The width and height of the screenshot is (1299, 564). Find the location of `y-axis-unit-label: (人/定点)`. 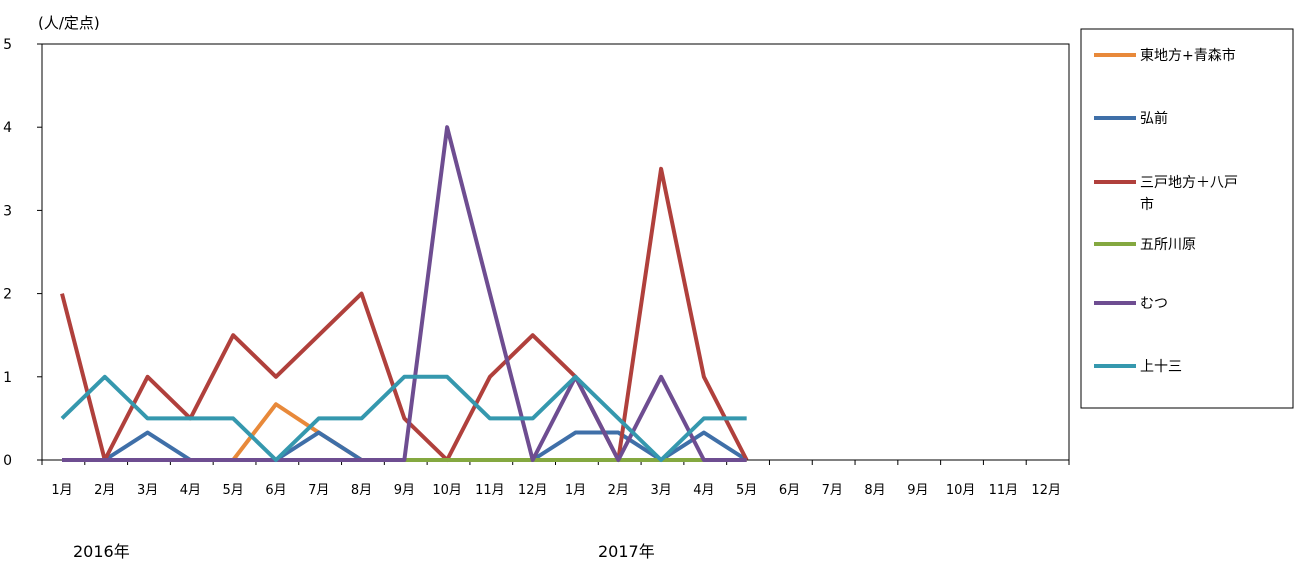

y-axis-unit-label: (人/定点) is located at coordinates (69, 23).